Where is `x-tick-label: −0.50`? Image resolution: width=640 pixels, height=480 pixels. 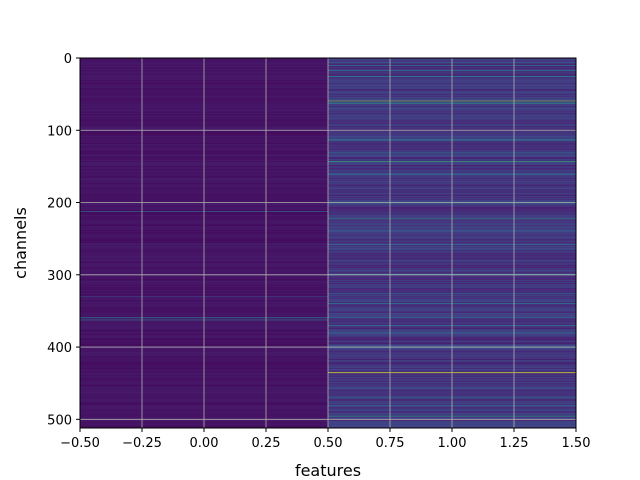 x-tick-label: −0.50 is located at coordinates (80, 443).